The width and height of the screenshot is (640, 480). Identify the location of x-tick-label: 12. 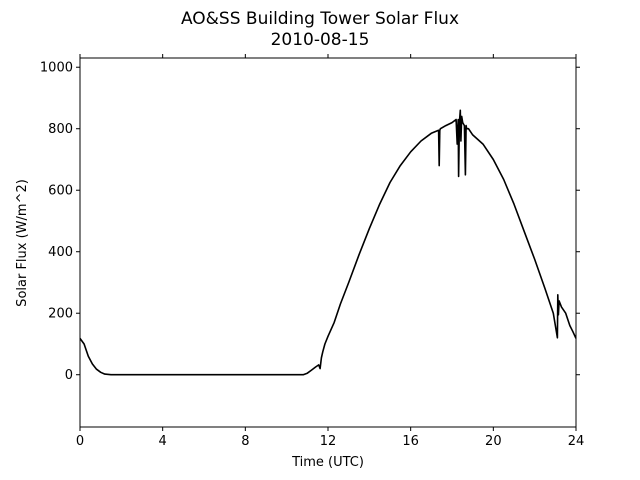
(328, 441).